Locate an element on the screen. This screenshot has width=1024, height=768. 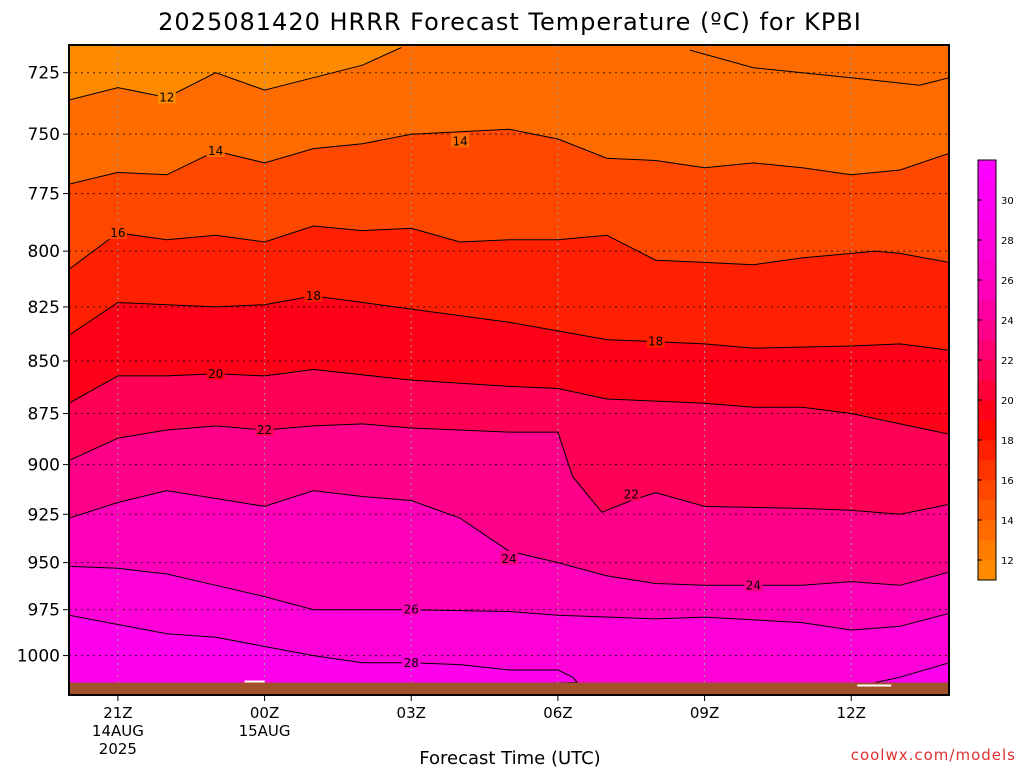
y-tick-label: 750 is located at coordinates (44, 135).